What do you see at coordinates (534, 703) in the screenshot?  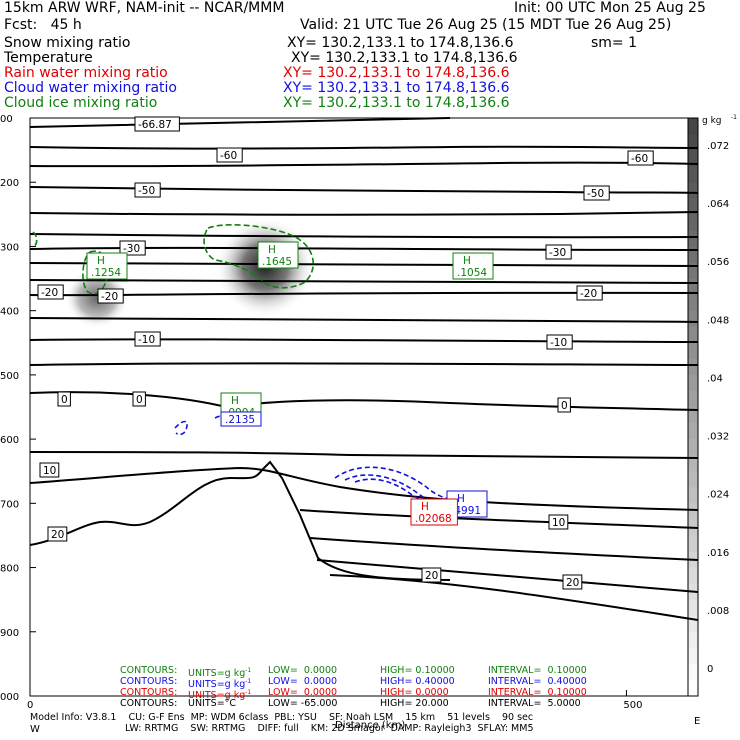 I see `contour-info-interval: INTERVAL= 5.0000` at bounding box center [534, 703].